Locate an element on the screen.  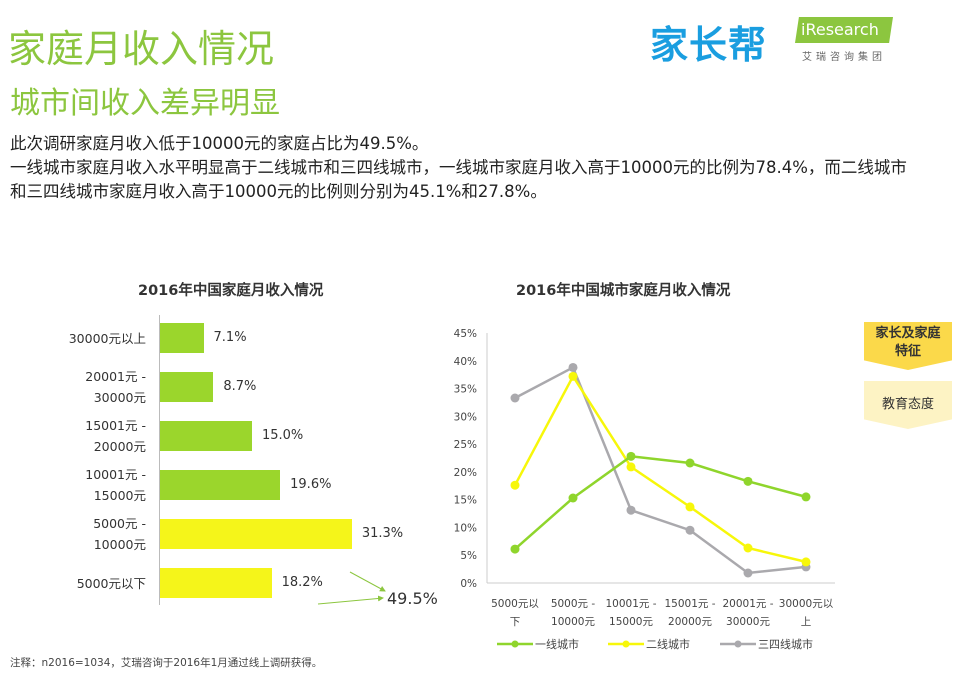
y-tick-label: 35% is located at coordinates (465, 390).